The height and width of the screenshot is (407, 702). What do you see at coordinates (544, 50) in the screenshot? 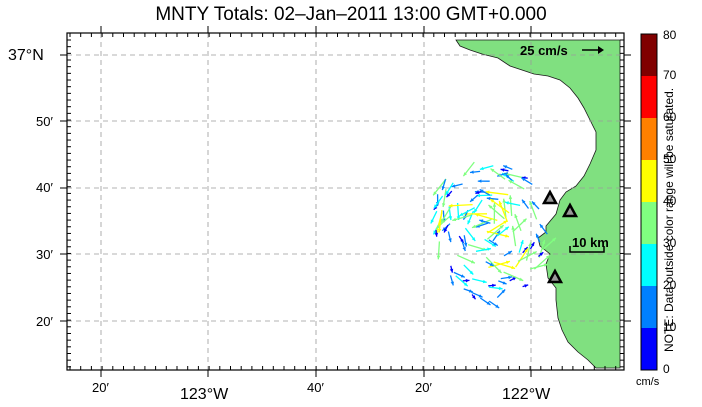
I see `speed-scale-label: 25 cm/s` at bounding box center [544, 50].